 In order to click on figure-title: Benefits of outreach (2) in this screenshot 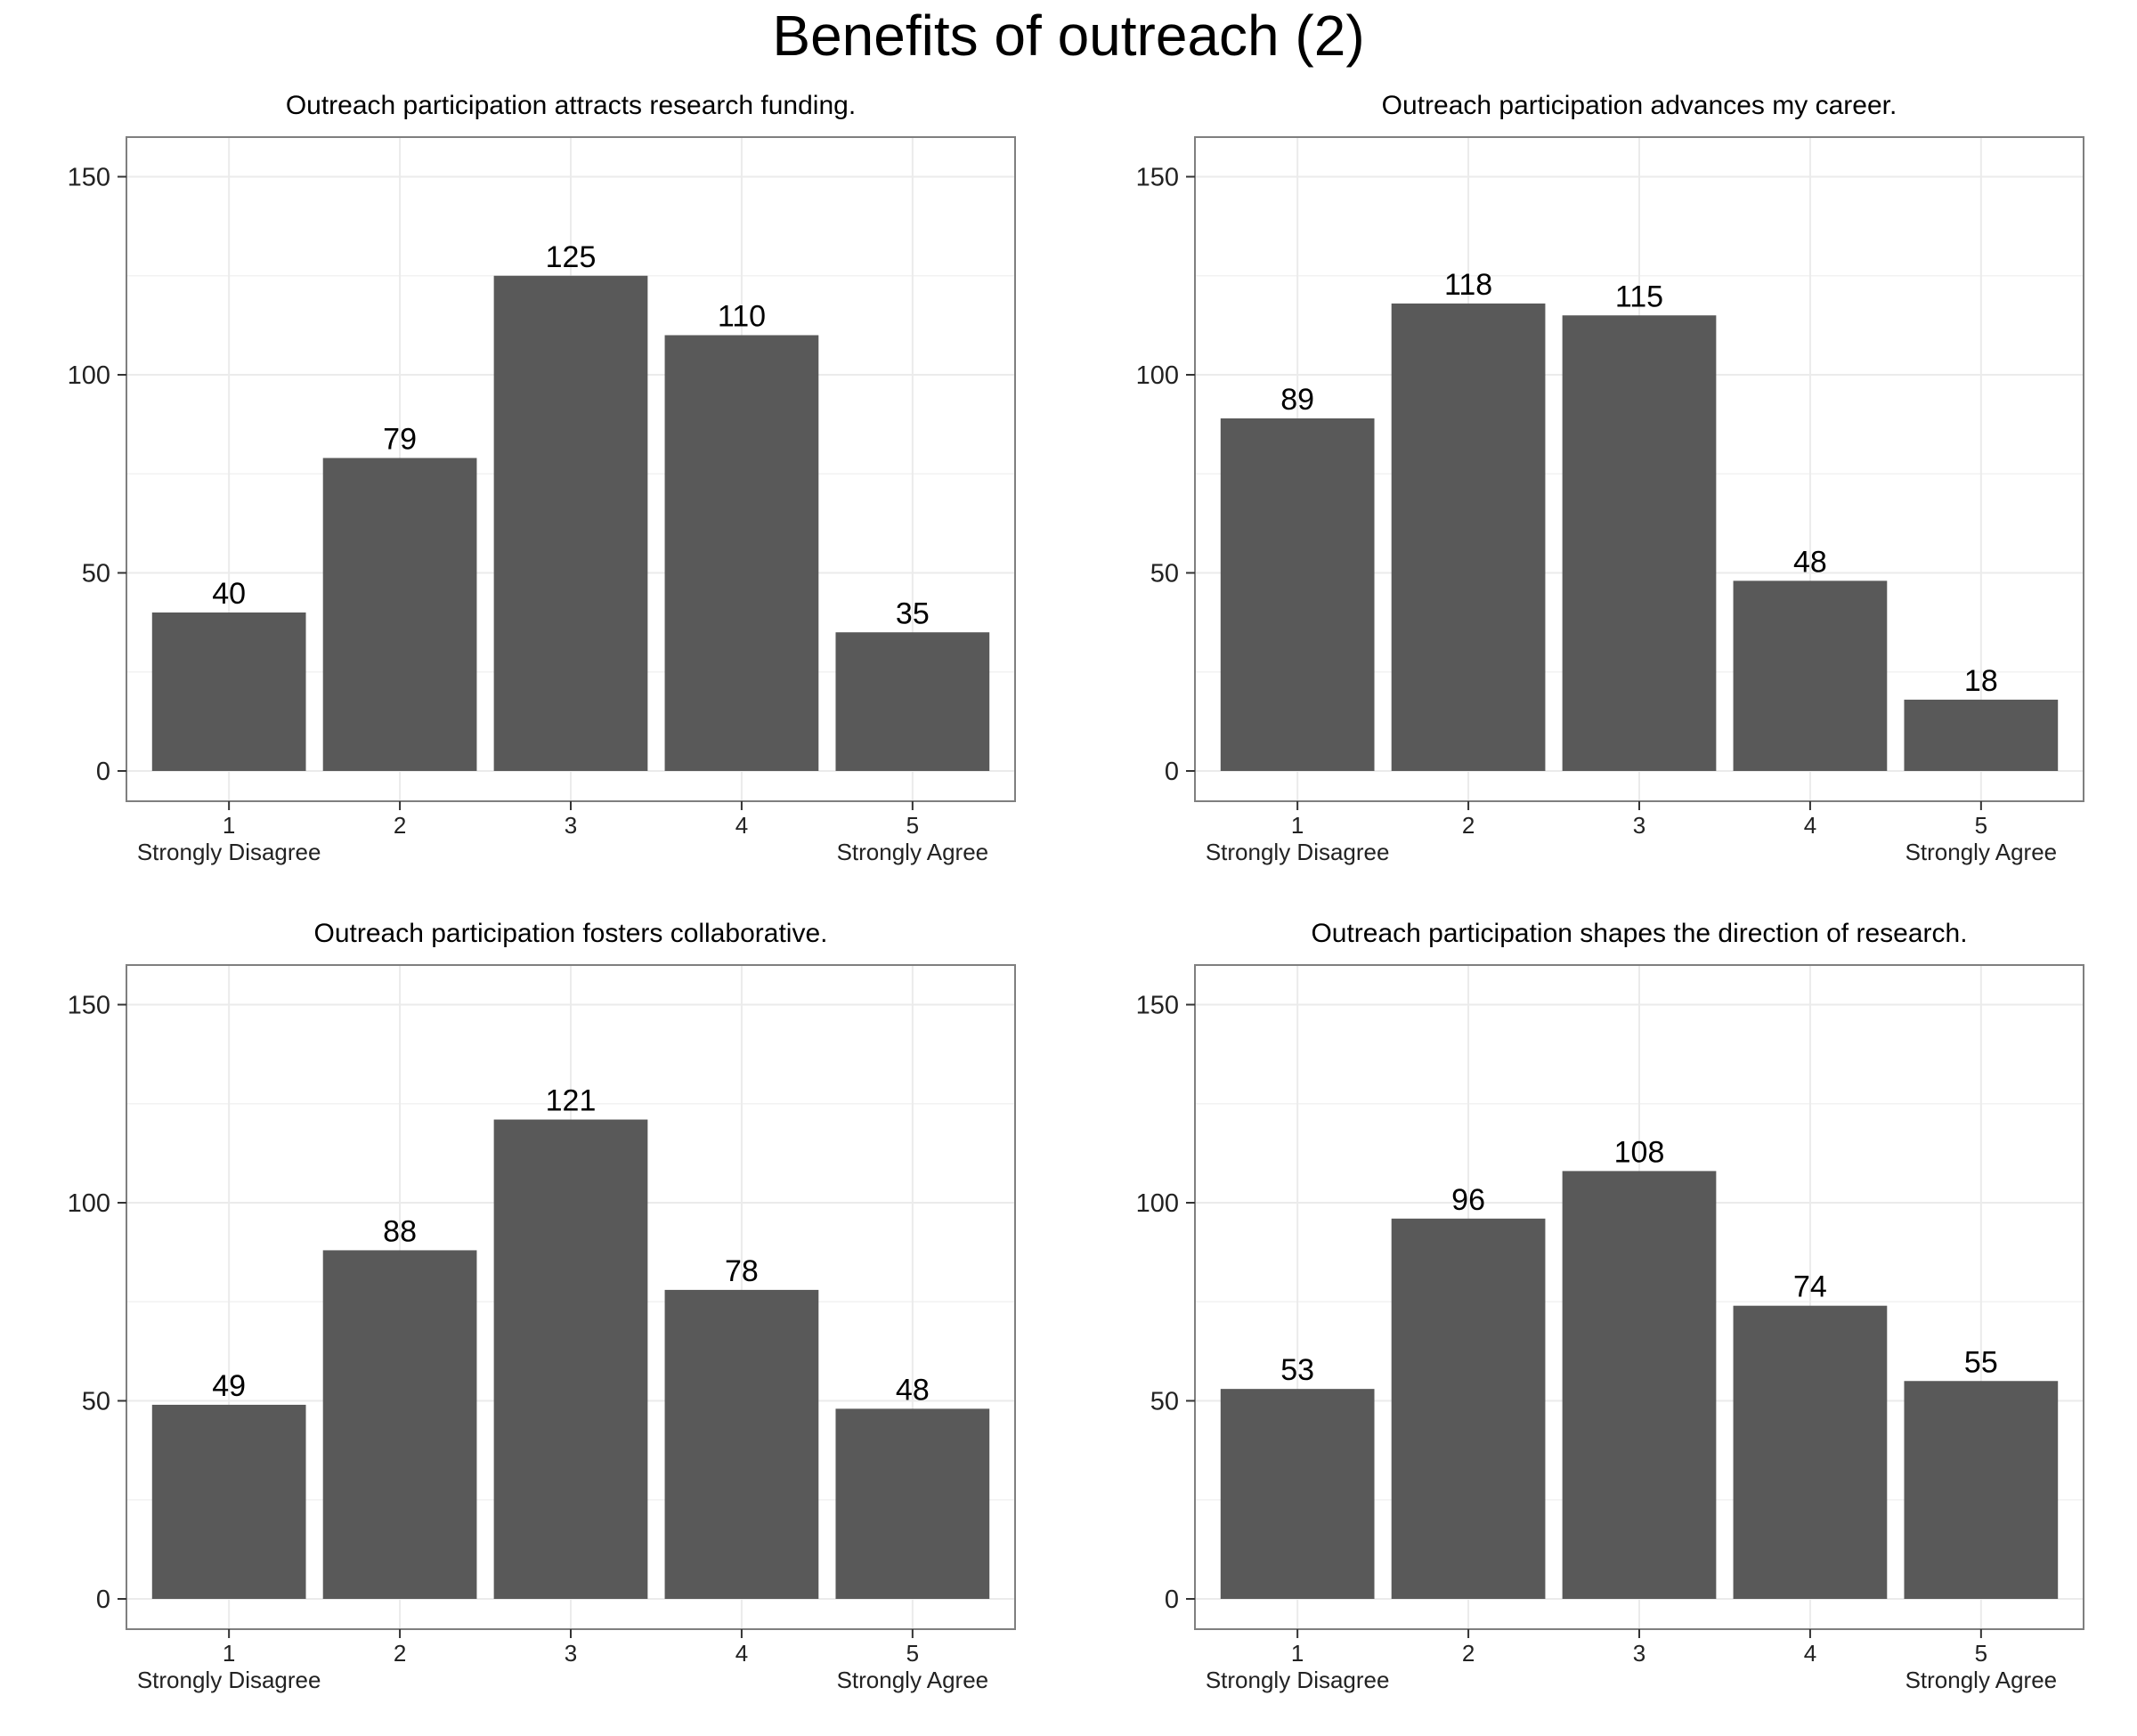, I will do `click(1068, 36)`.